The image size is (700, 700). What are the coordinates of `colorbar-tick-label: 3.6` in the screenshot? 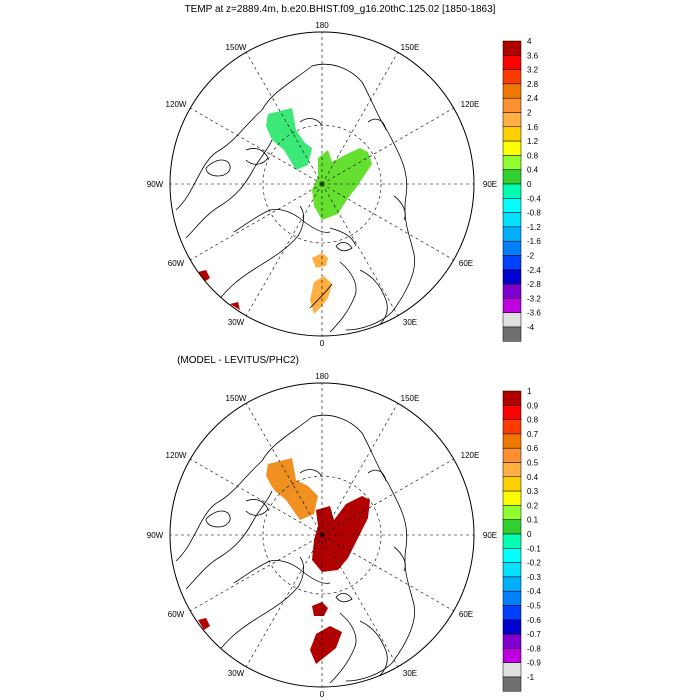 It's located at (533, 55).